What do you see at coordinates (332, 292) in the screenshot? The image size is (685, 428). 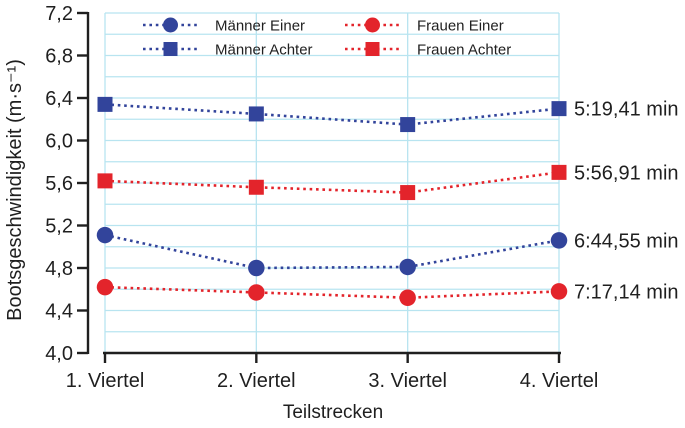 I see `series-line-frauen-einer` at bounding box center [332, 292].